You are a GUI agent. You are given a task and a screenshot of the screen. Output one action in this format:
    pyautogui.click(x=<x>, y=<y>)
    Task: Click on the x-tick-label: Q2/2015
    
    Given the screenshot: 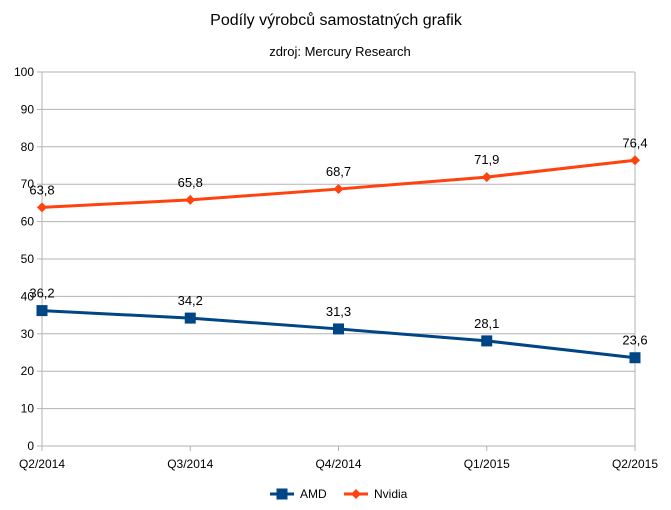 What is the action you would take?
    pyautogui.click(x=635, y=464)
    